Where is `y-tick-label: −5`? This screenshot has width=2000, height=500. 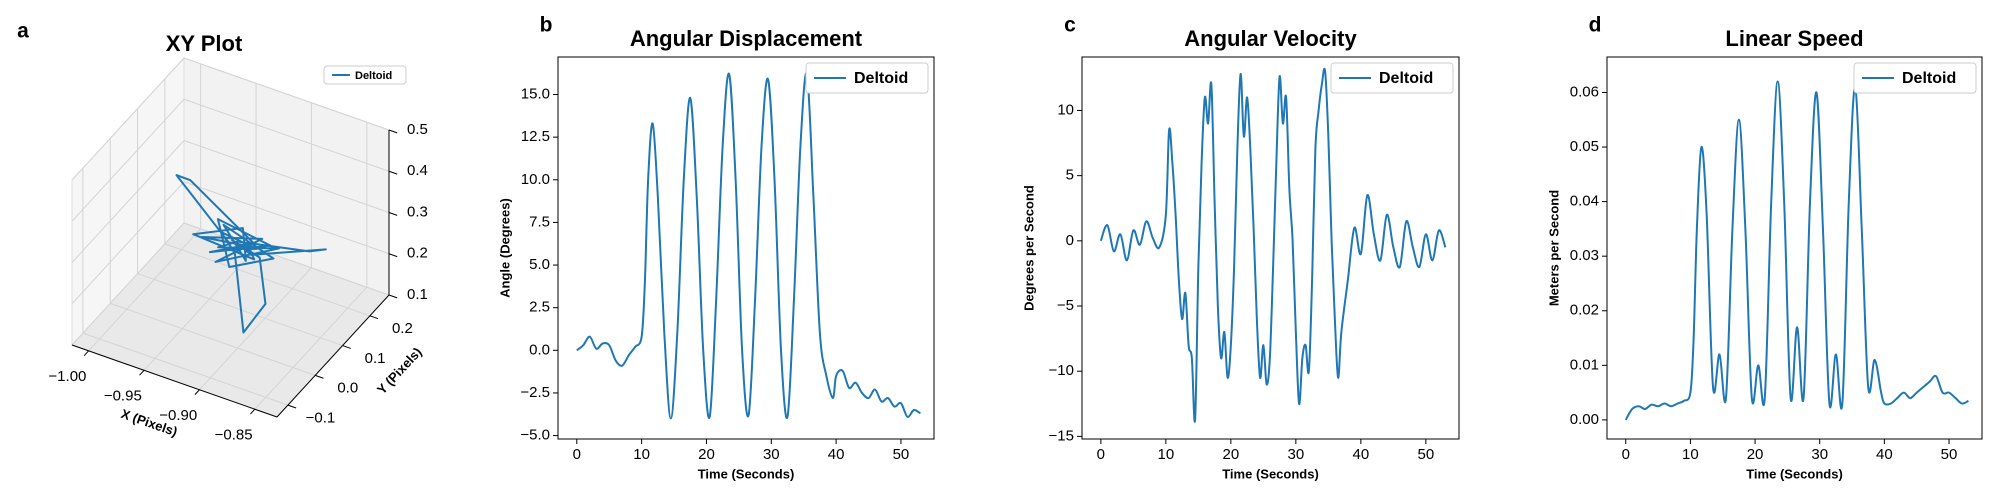
y-tick-label: −5 is located at coordinates (1065, 305).